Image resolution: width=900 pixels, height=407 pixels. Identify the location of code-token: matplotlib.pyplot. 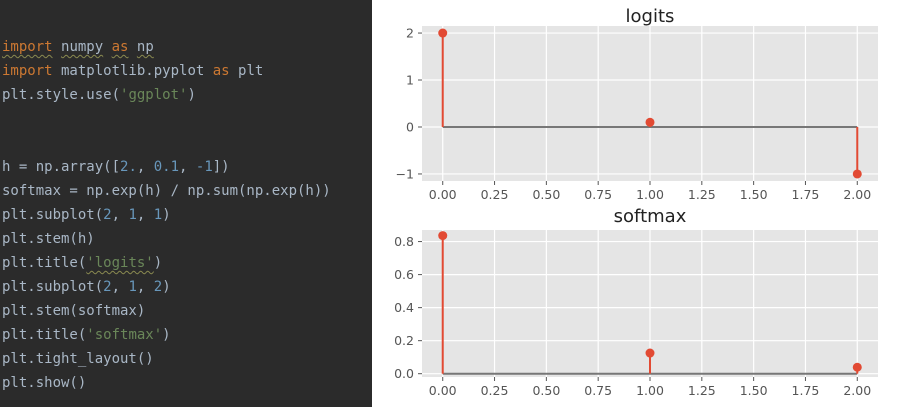
(132, 71).